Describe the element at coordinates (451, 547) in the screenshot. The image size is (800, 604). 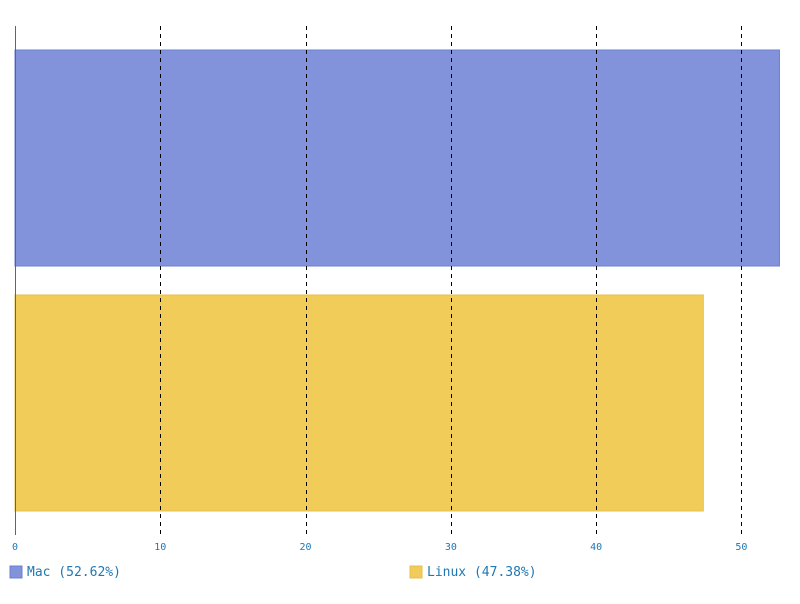
I see `x-tick-label-30: 30` at that location.